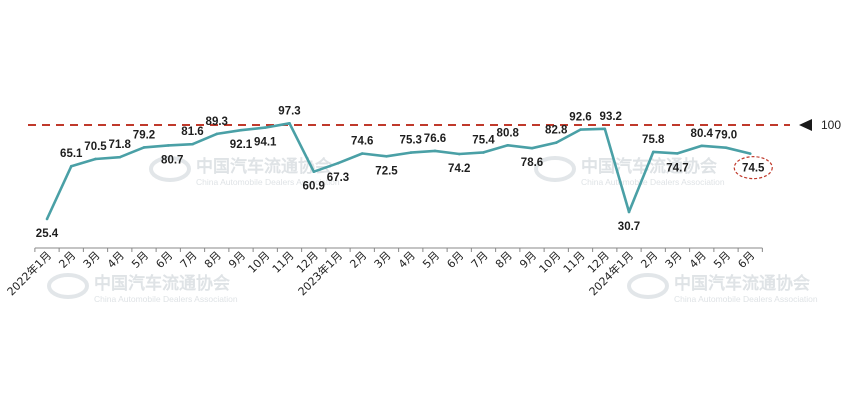 The image size is (852, 402). What do you see at coordinates (29, 273) in the screenshot?
I see `x-tick-label: 2022年1月` at bounding box center [29, 273].